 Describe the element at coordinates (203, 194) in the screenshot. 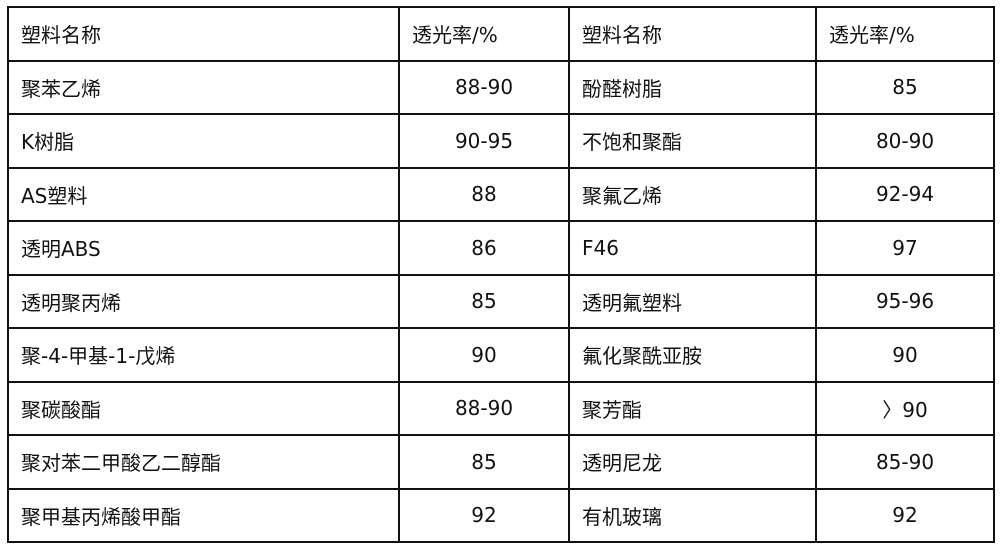

I see `plastic-name-cell: AS塑料` at that location.